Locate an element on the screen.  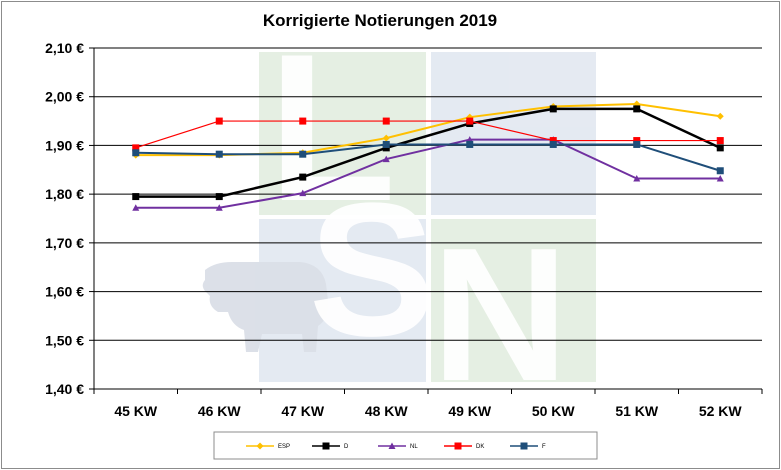
legend-d: D is located at coordinates (330, 446).